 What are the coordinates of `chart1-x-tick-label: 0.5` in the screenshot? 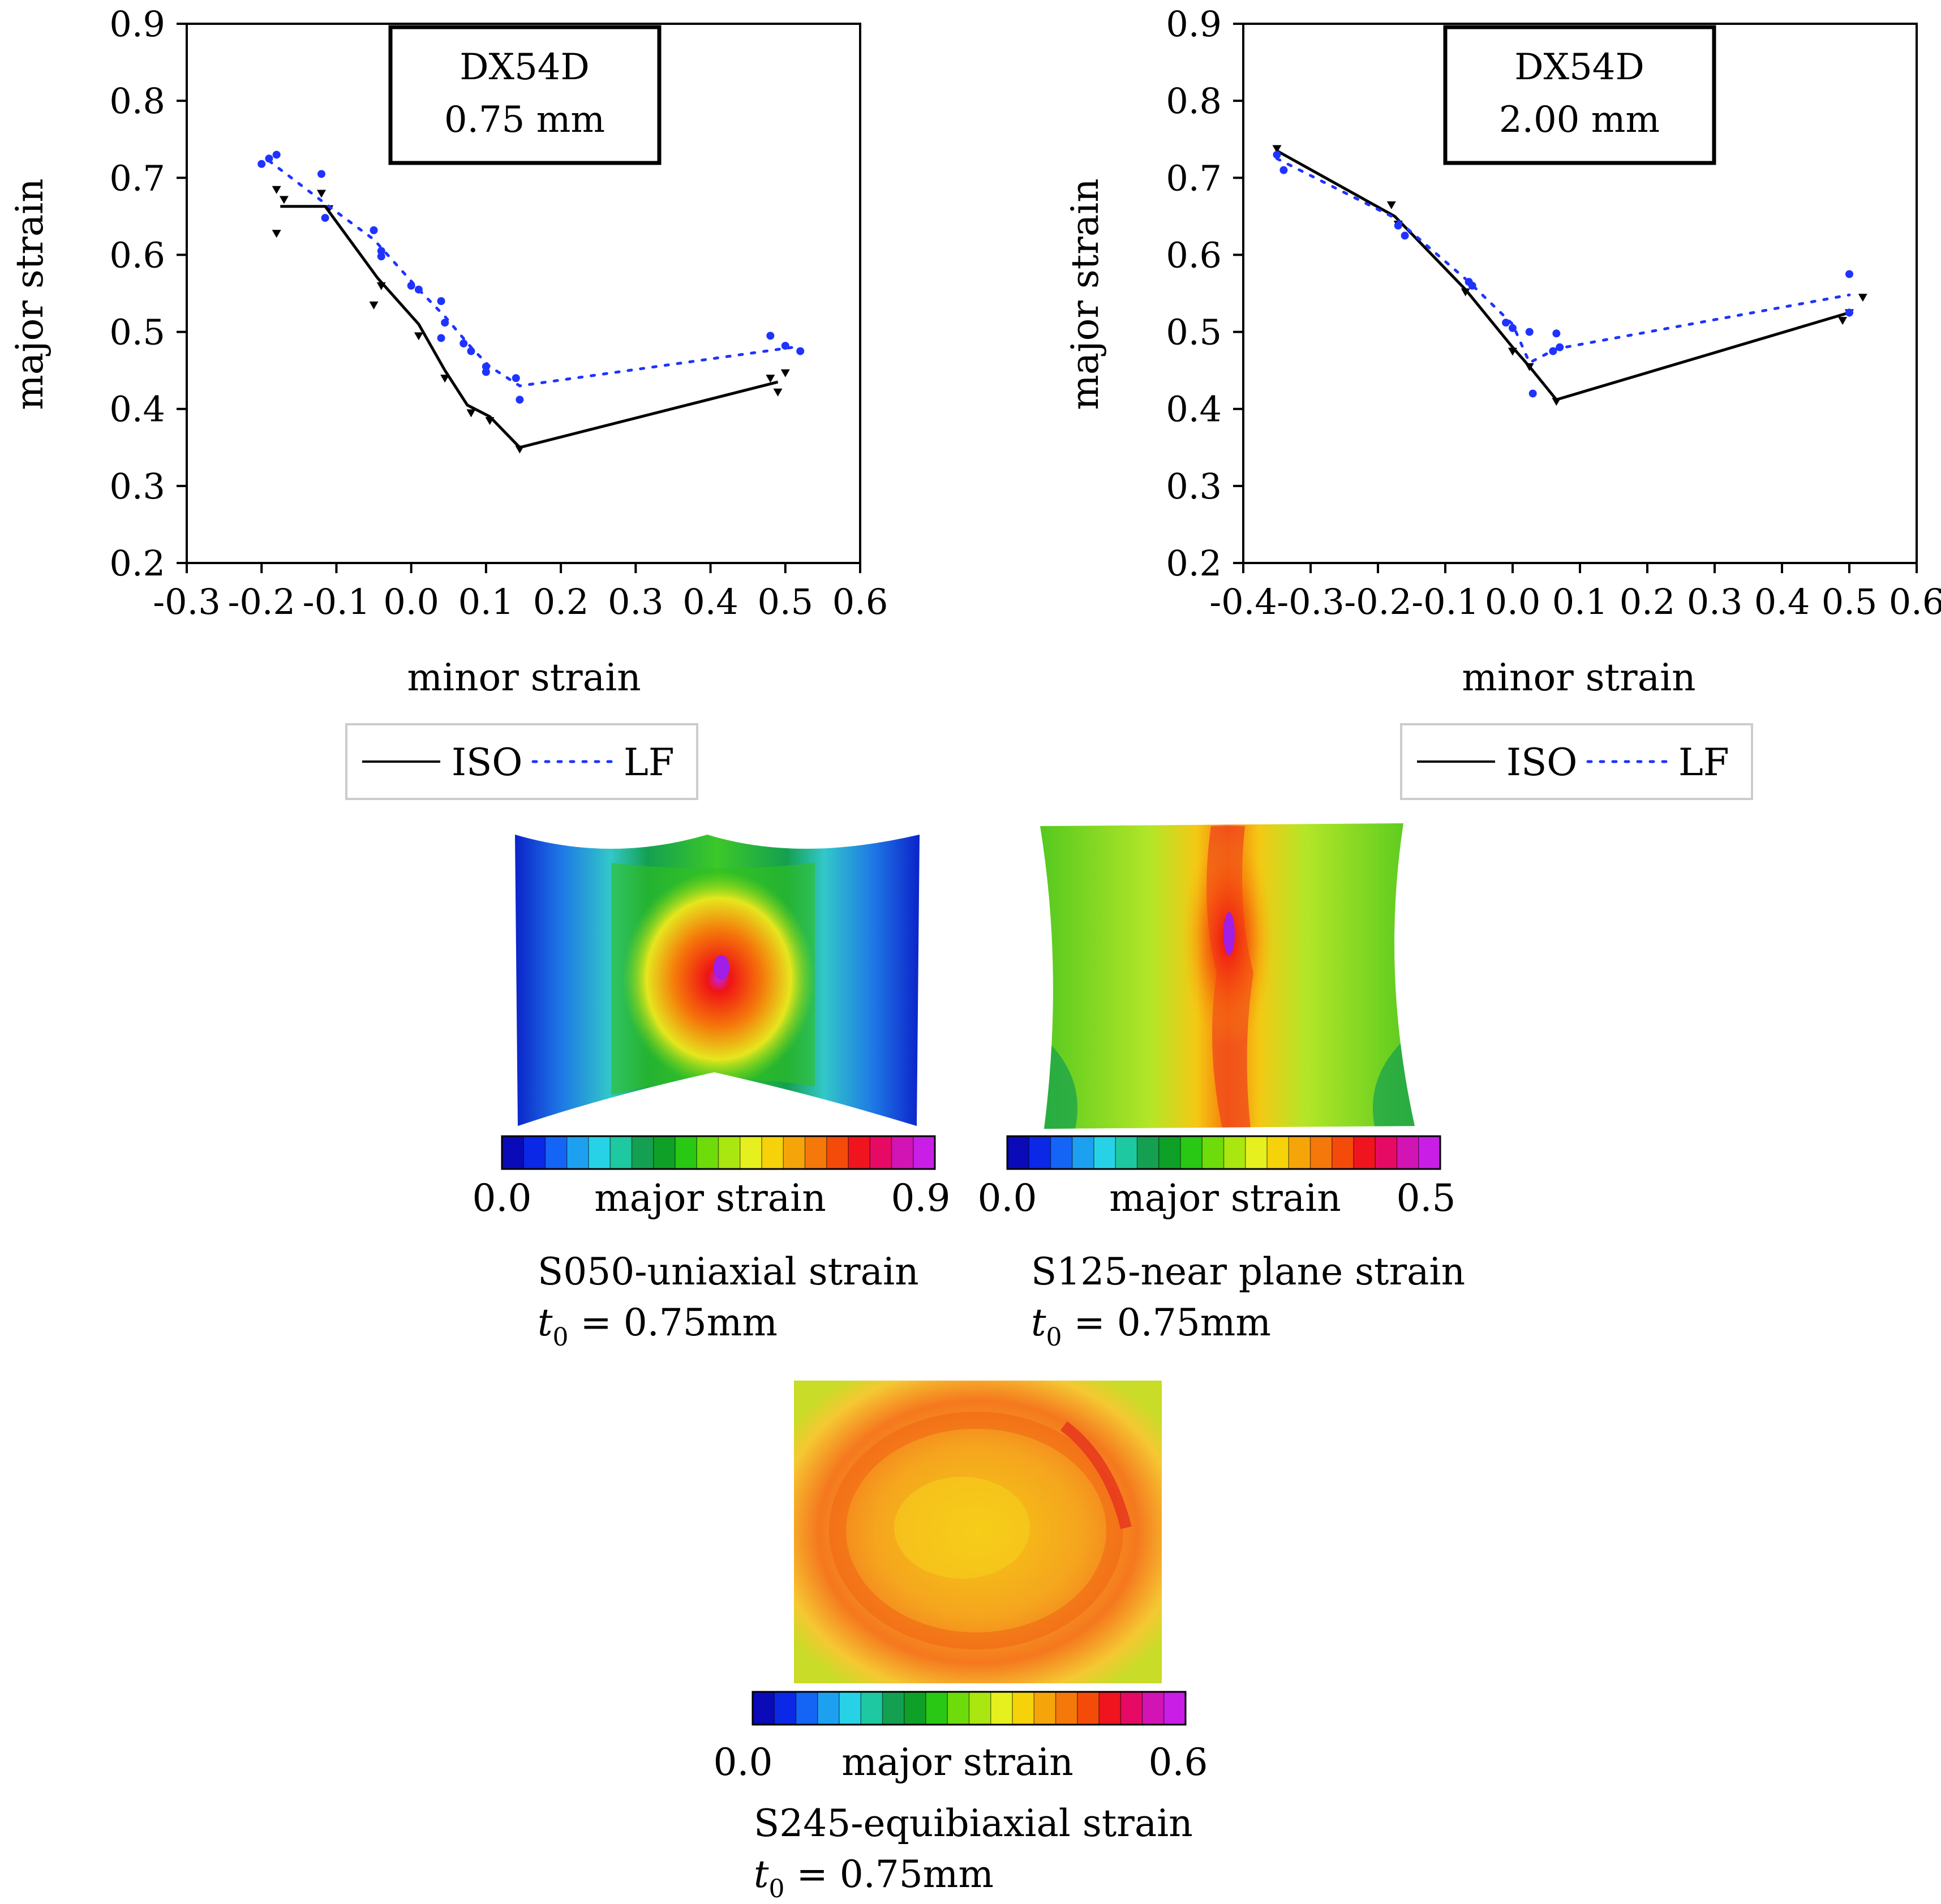 It's located at (785, 601).